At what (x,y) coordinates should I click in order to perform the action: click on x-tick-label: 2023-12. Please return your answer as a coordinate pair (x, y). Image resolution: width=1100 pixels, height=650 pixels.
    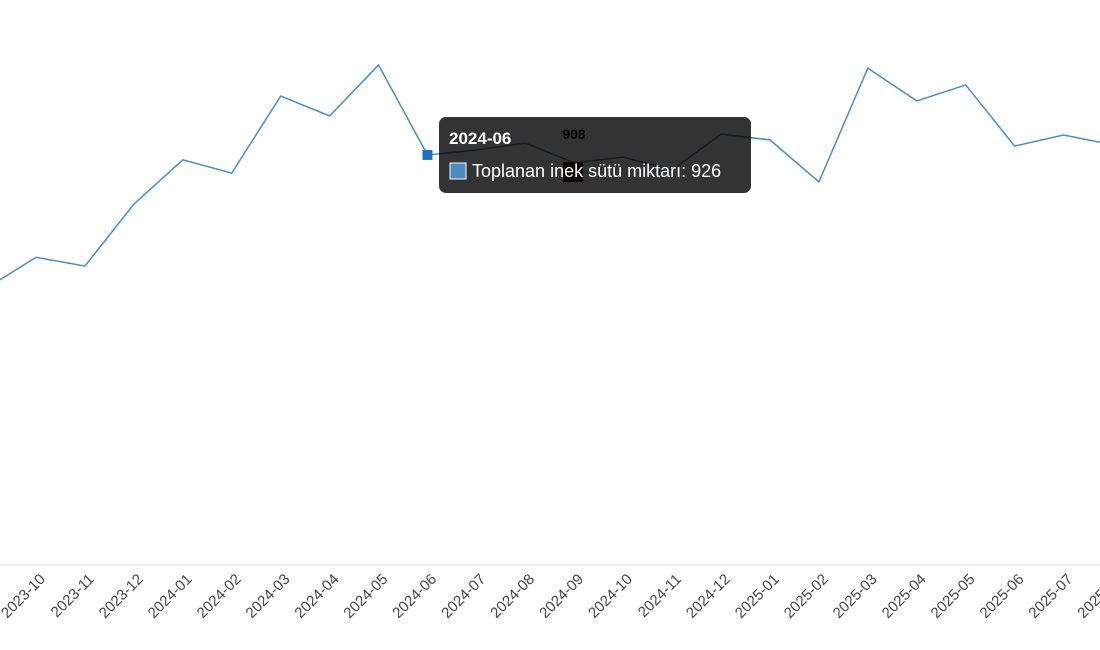
    Looking at the image, I should click on (121, 596).